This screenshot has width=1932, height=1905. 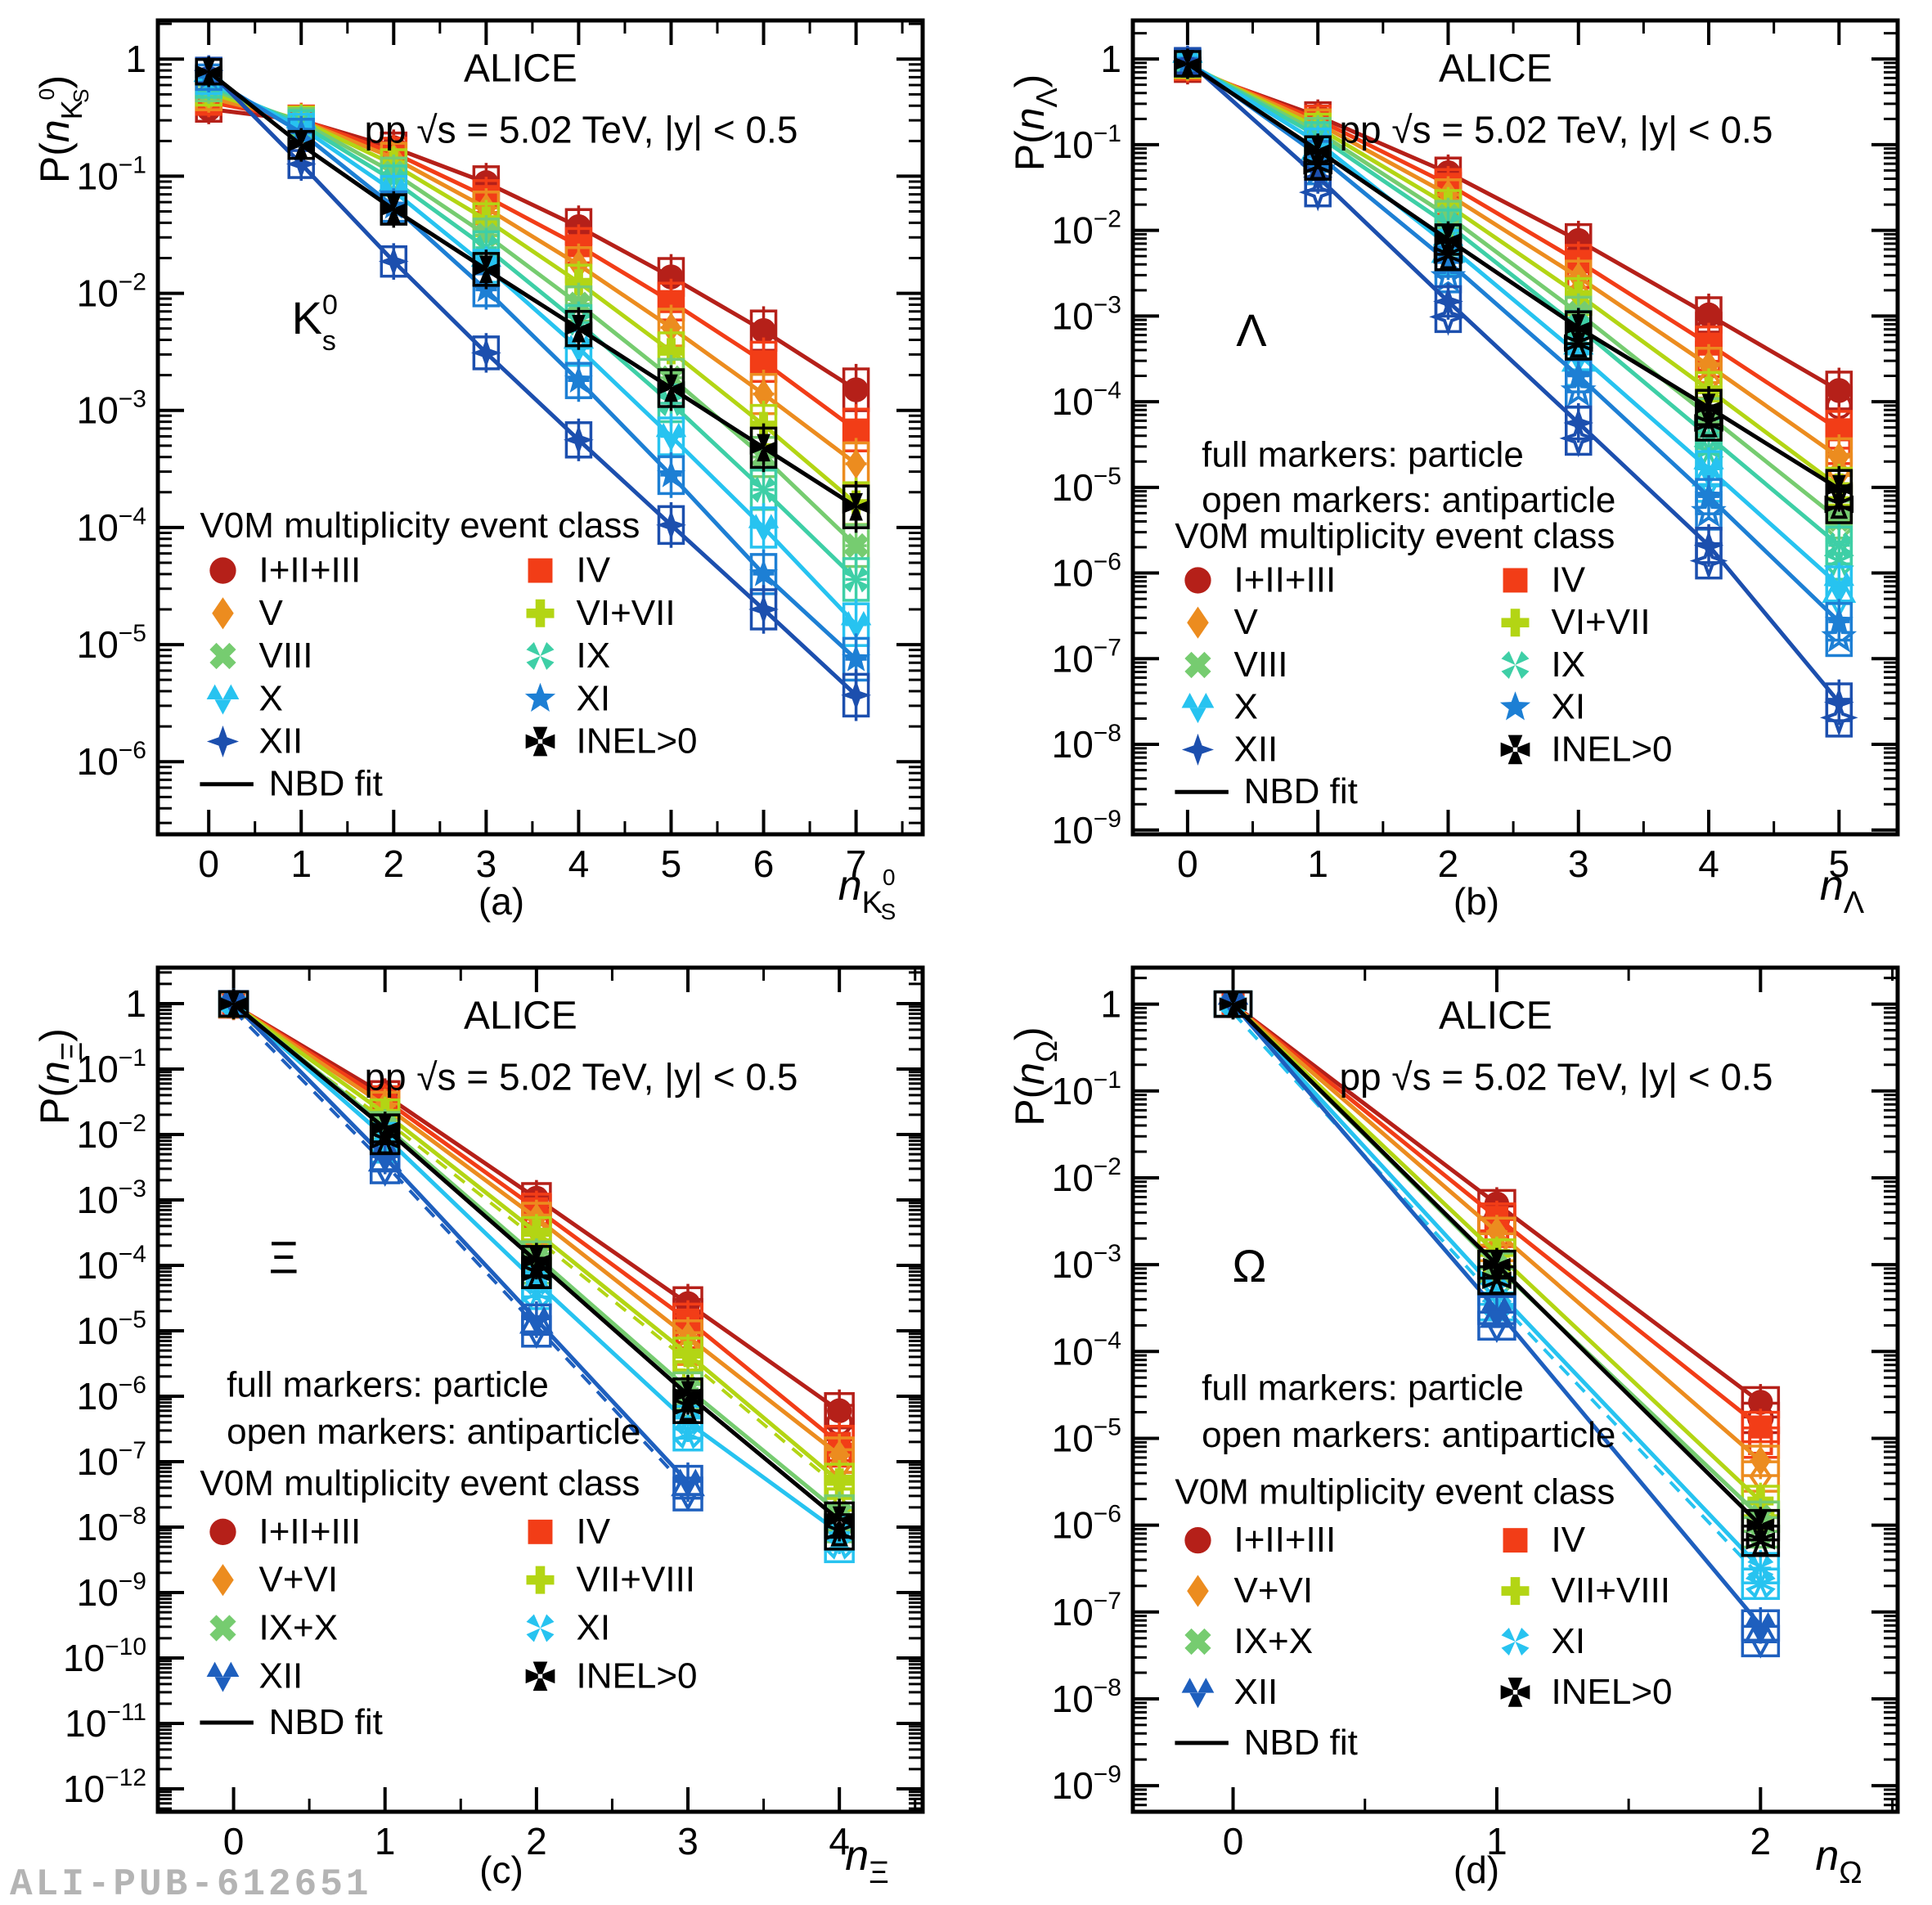 What do you see at coordinates (271, 613) in the screenshot?
I see `legend-label-V: V` at bounding box center [271, 613].